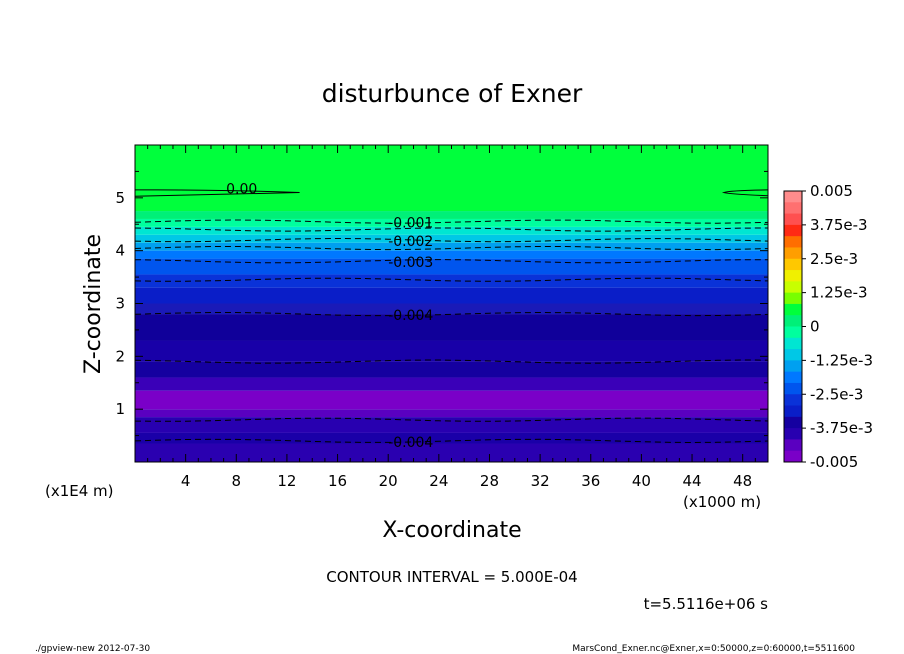 Image resolution: width=904 pixels, height=654 pixels. I want to click on colorbar-label: -2.5e-3, so click(836, 394).